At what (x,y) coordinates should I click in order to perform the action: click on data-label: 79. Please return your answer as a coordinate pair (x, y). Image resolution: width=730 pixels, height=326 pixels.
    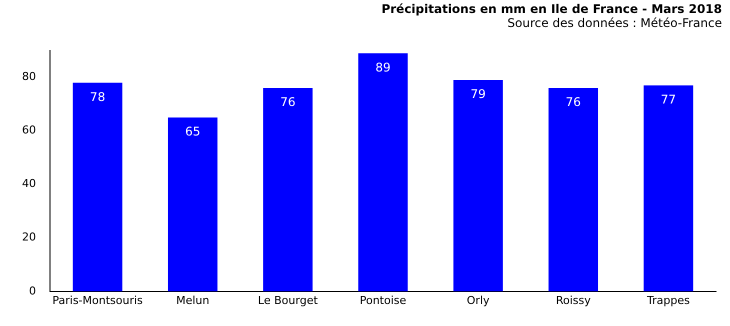
    Looking at the image, I should click on (478, 94).